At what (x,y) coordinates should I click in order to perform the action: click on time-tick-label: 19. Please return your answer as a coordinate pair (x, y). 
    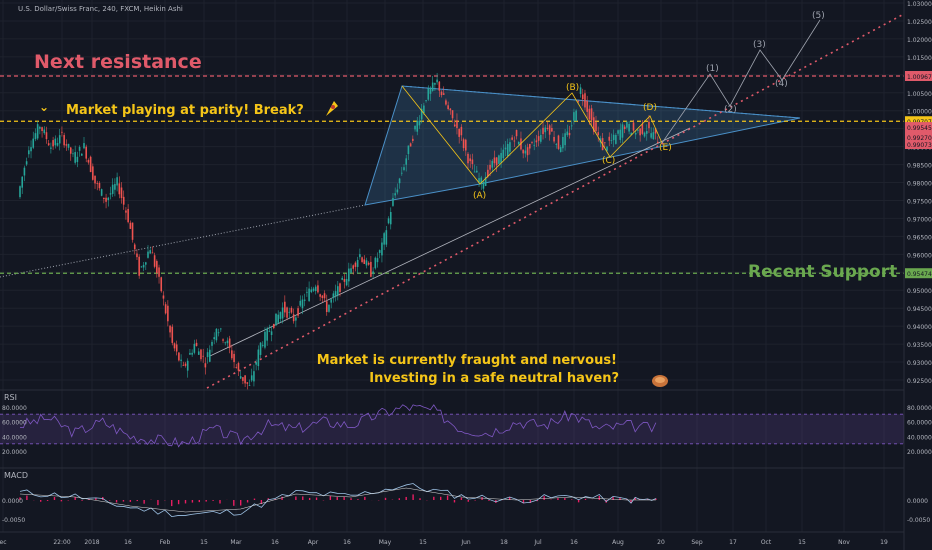
    Looking at the image, I should click on (884, 542).